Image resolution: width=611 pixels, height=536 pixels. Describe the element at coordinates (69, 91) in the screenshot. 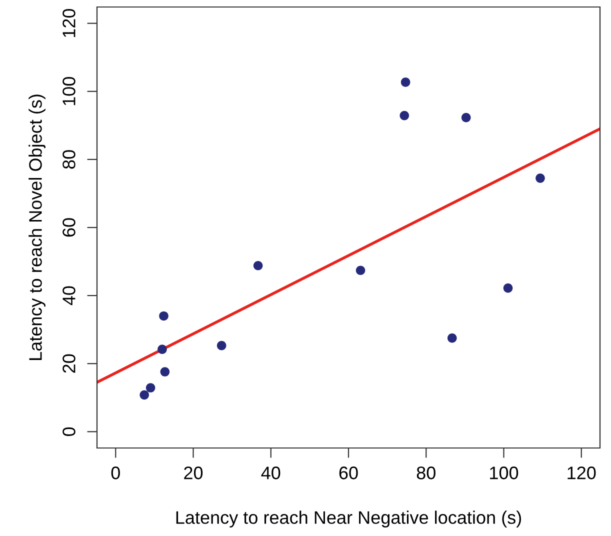

I see `y-tick-label: 100` at that location.